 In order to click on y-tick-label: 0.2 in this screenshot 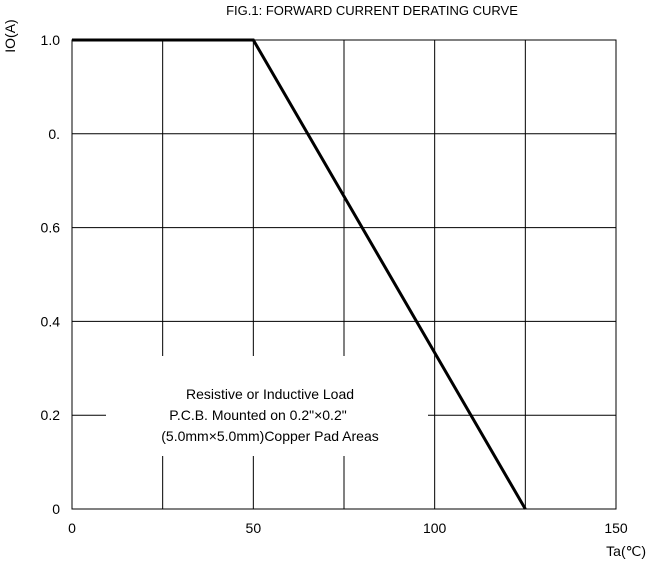, I will do `click(51, 415)`.